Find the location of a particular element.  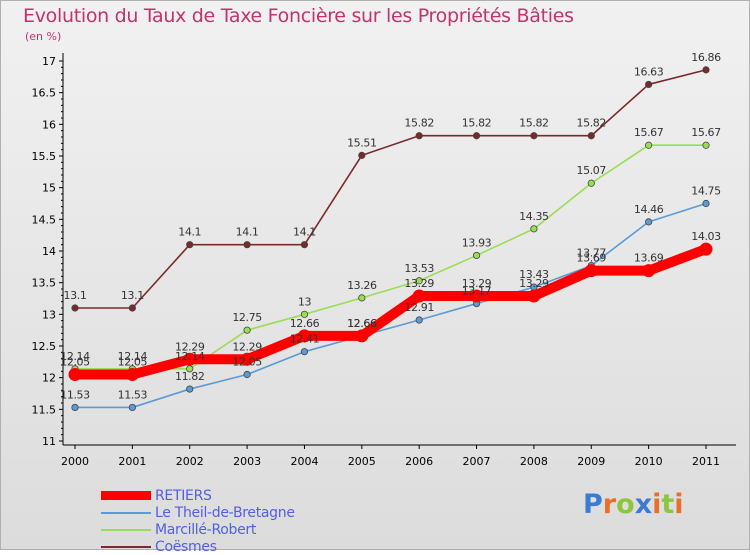

legend-swatch-le-theil is located at coordinates (126, 512).